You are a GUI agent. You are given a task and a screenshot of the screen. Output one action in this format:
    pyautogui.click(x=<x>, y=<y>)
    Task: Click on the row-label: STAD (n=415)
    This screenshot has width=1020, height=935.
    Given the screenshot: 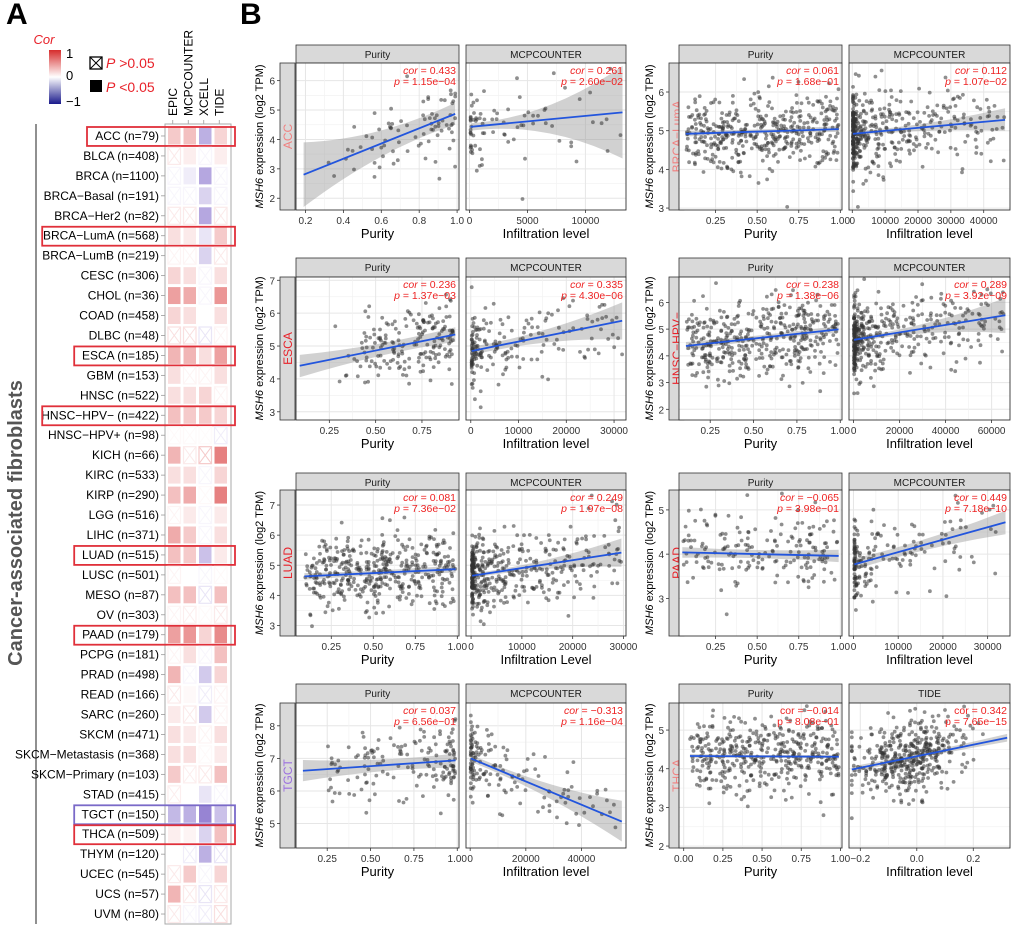 What is the action you would take?
    pyautogui.click(x=121, y=794)
    